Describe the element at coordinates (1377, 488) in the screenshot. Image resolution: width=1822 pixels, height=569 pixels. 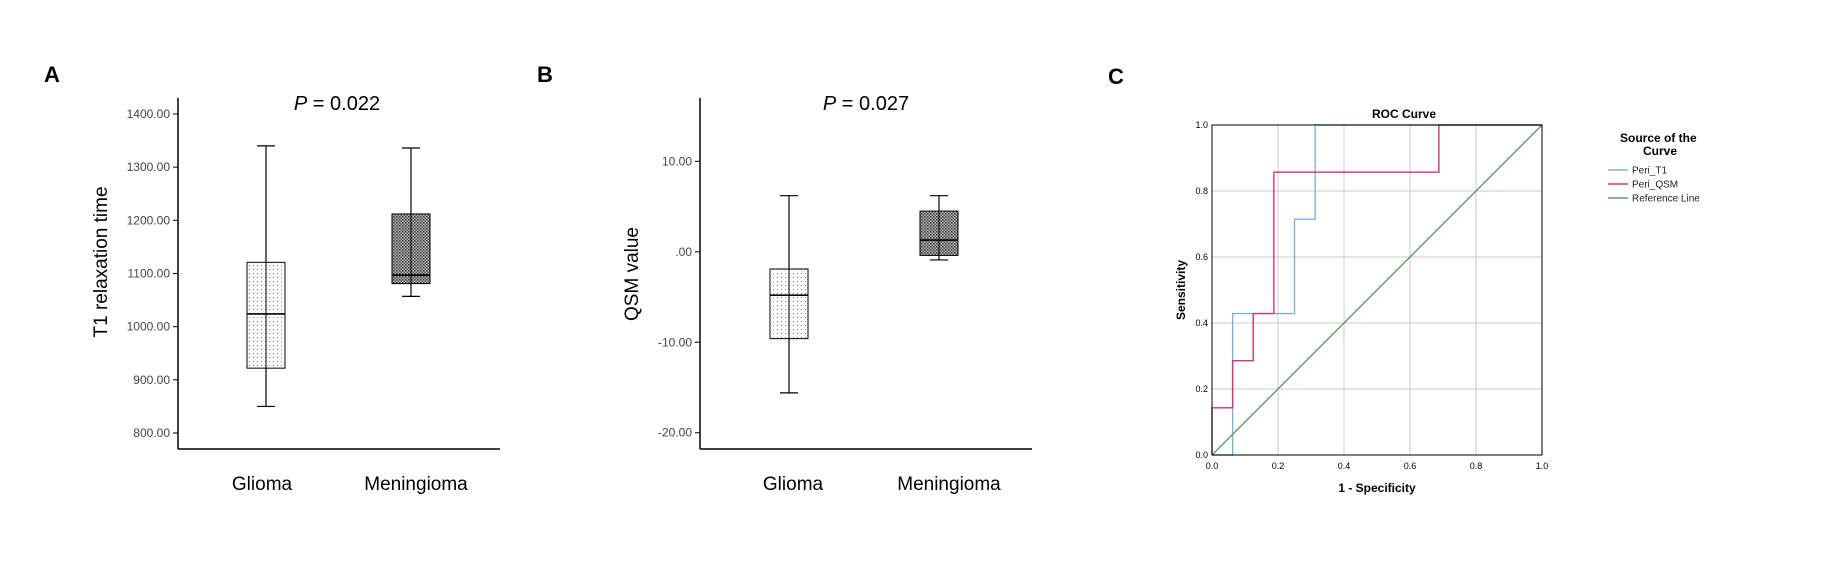
I see `roc-x-axis-label: 1 - Specificity` at that location.